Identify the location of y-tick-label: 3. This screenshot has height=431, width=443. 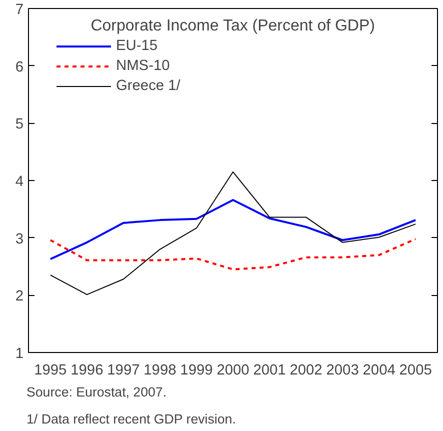
(19, 239).